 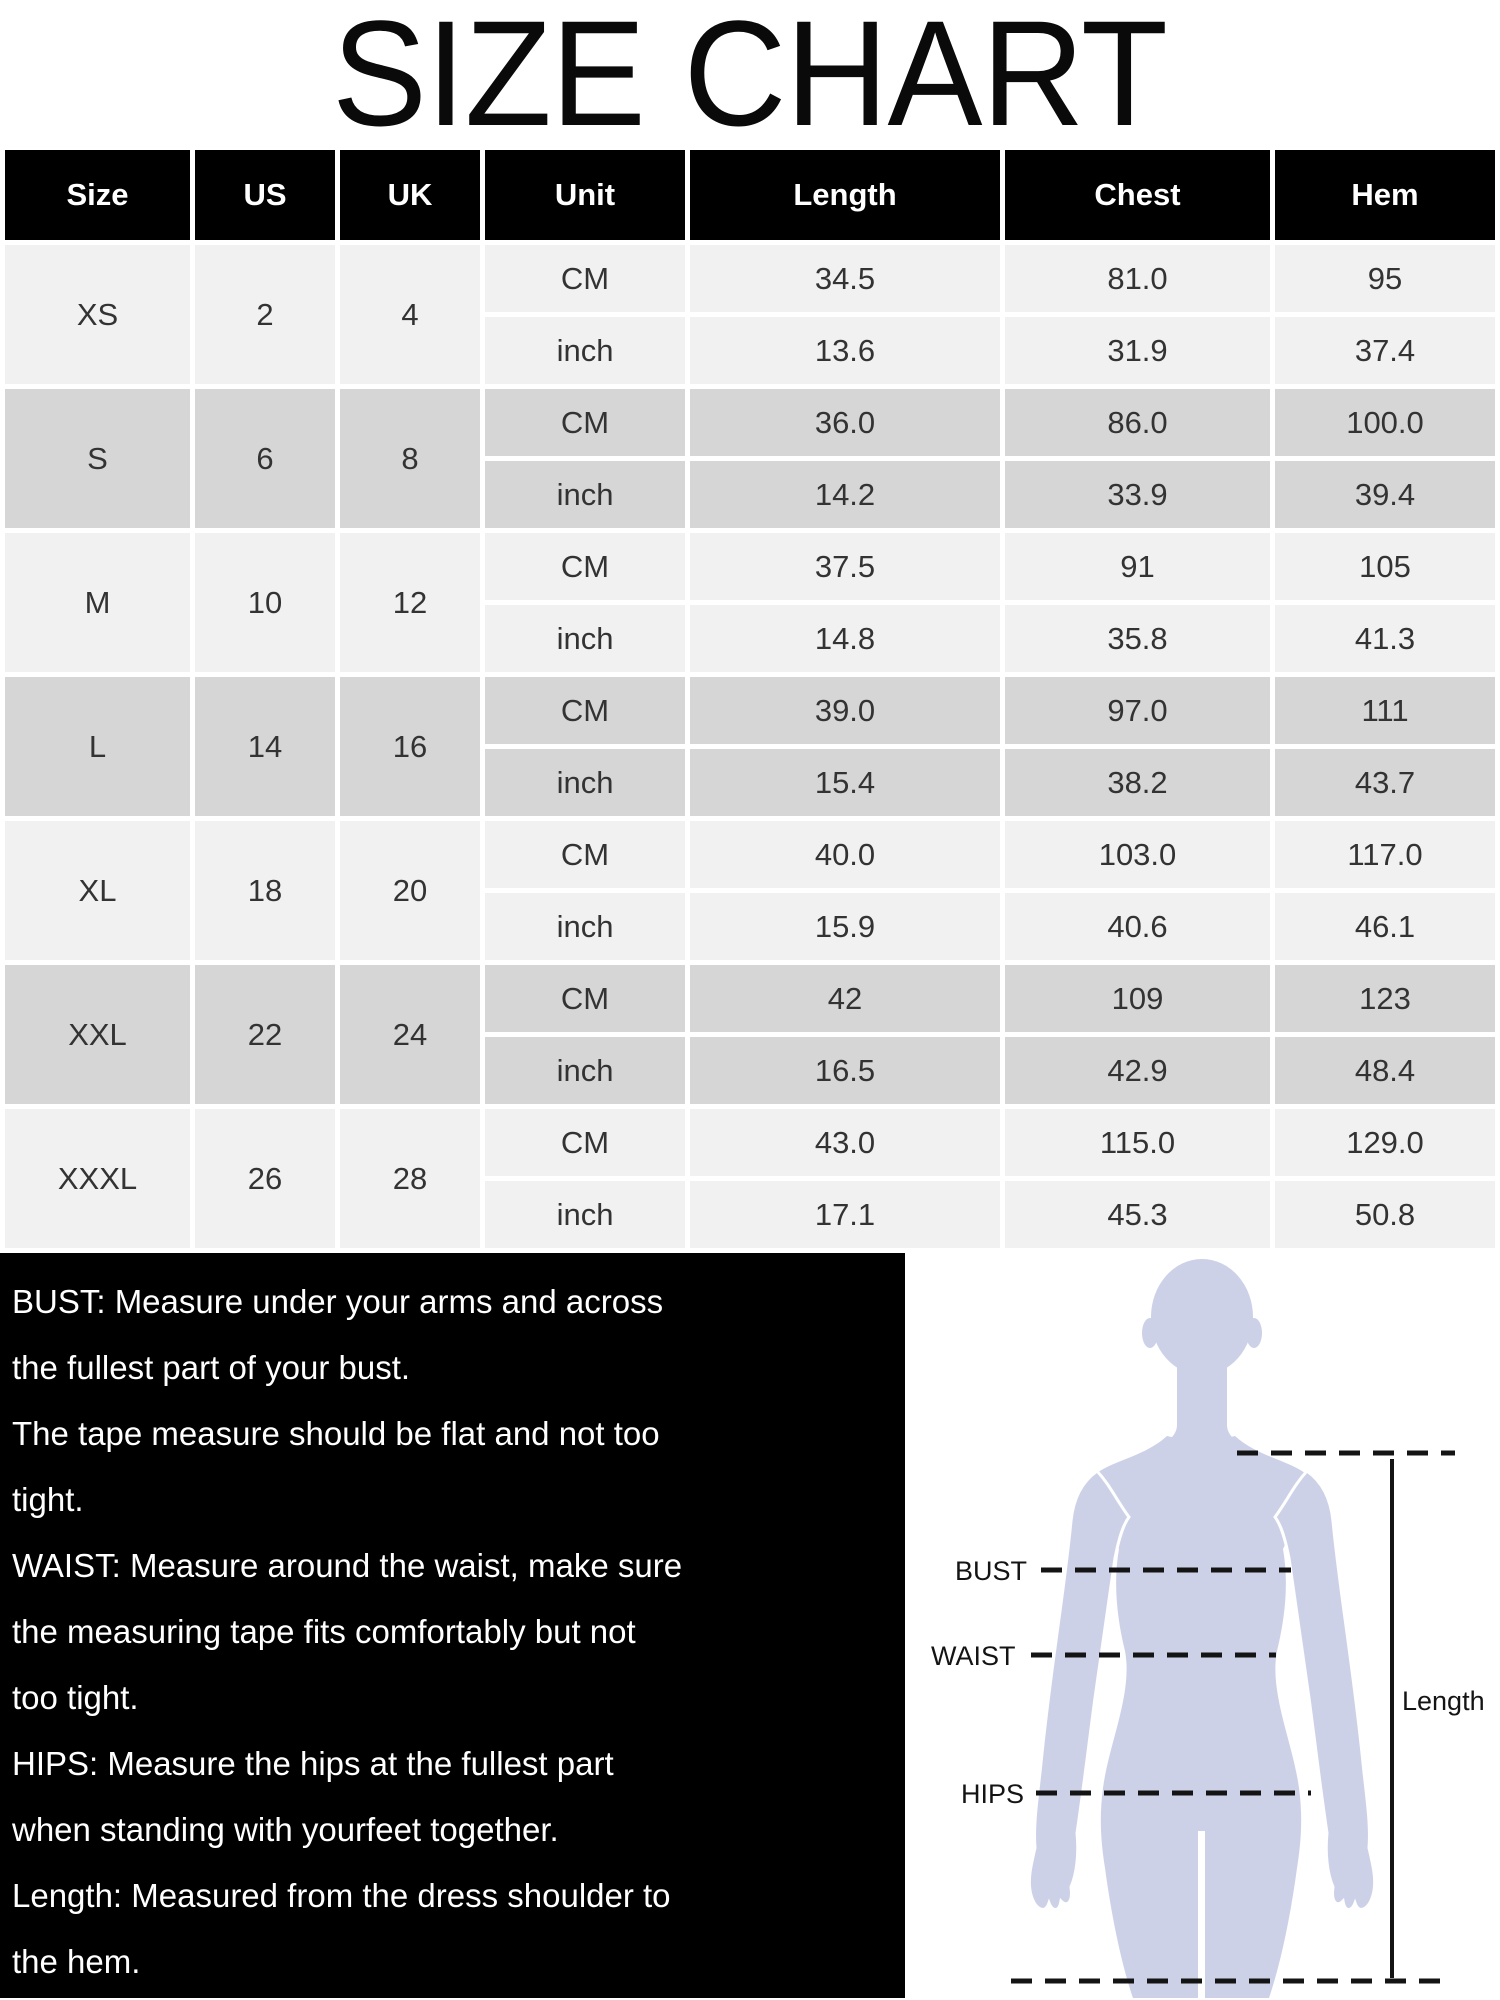 I want to click on instruction-line: BUST: Measure under your arms and across, so click(x=338, y=1301).